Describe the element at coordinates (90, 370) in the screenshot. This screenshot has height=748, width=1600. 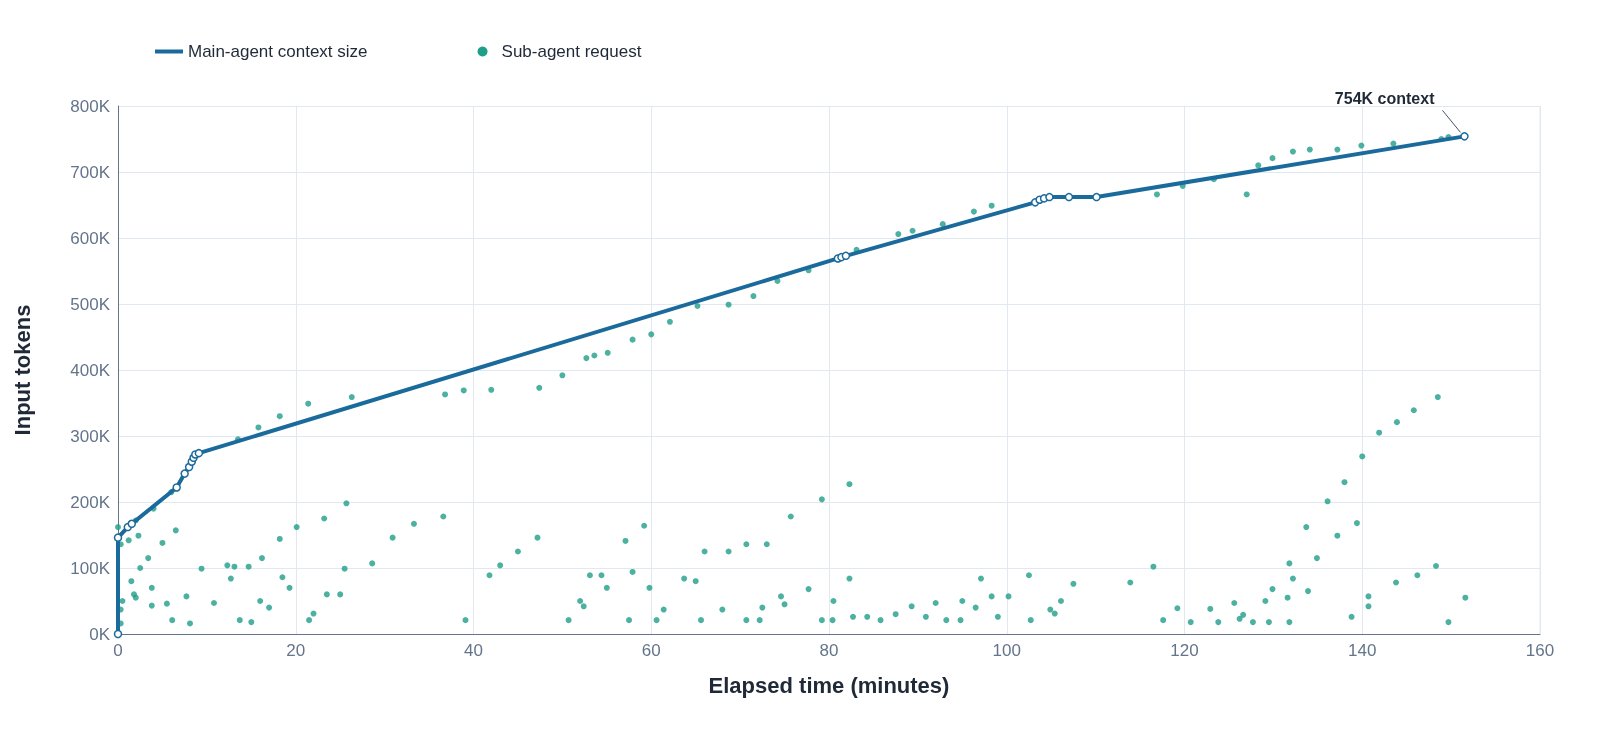
I see `y-tick-label: 400K` at that location.